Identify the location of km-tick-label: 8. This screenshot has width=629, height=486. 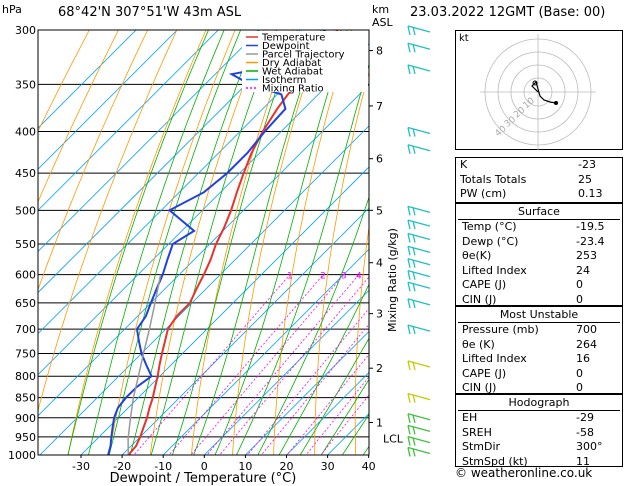
(379, 51).